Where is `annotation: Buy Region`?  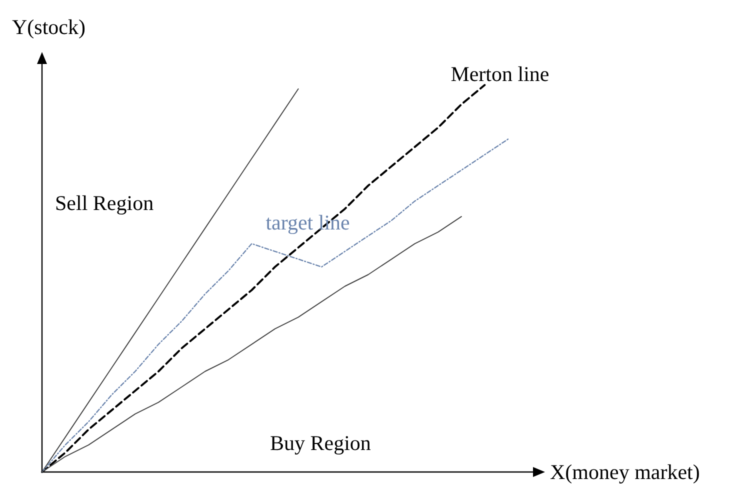
annotation: Buy Region is located at coordinates (321, 443).